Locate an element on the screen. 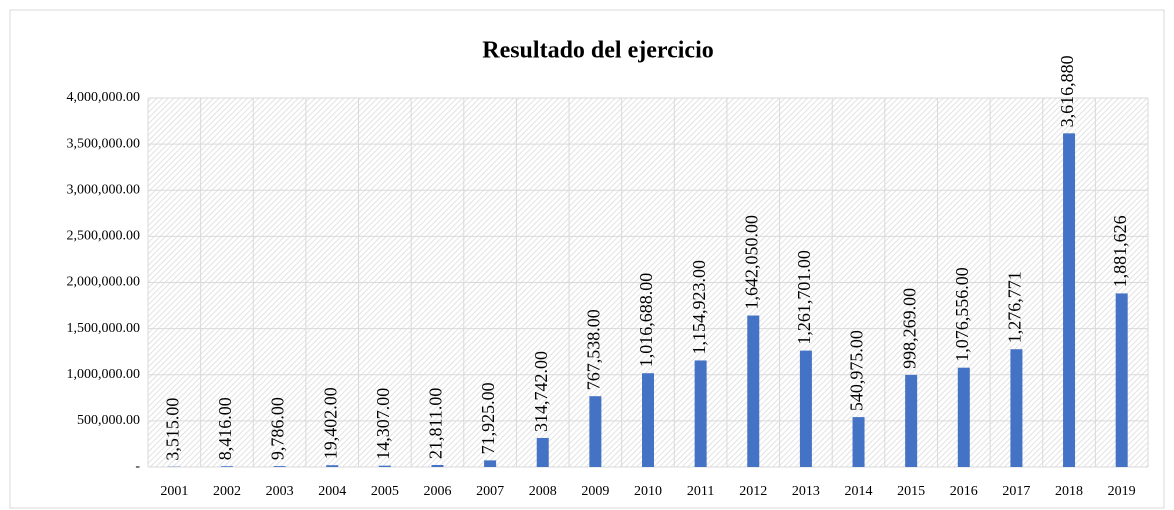 This screenshot has height=510, width=1174. chart-title: Resultado del ejercicio is located at coordinates (598, 51).